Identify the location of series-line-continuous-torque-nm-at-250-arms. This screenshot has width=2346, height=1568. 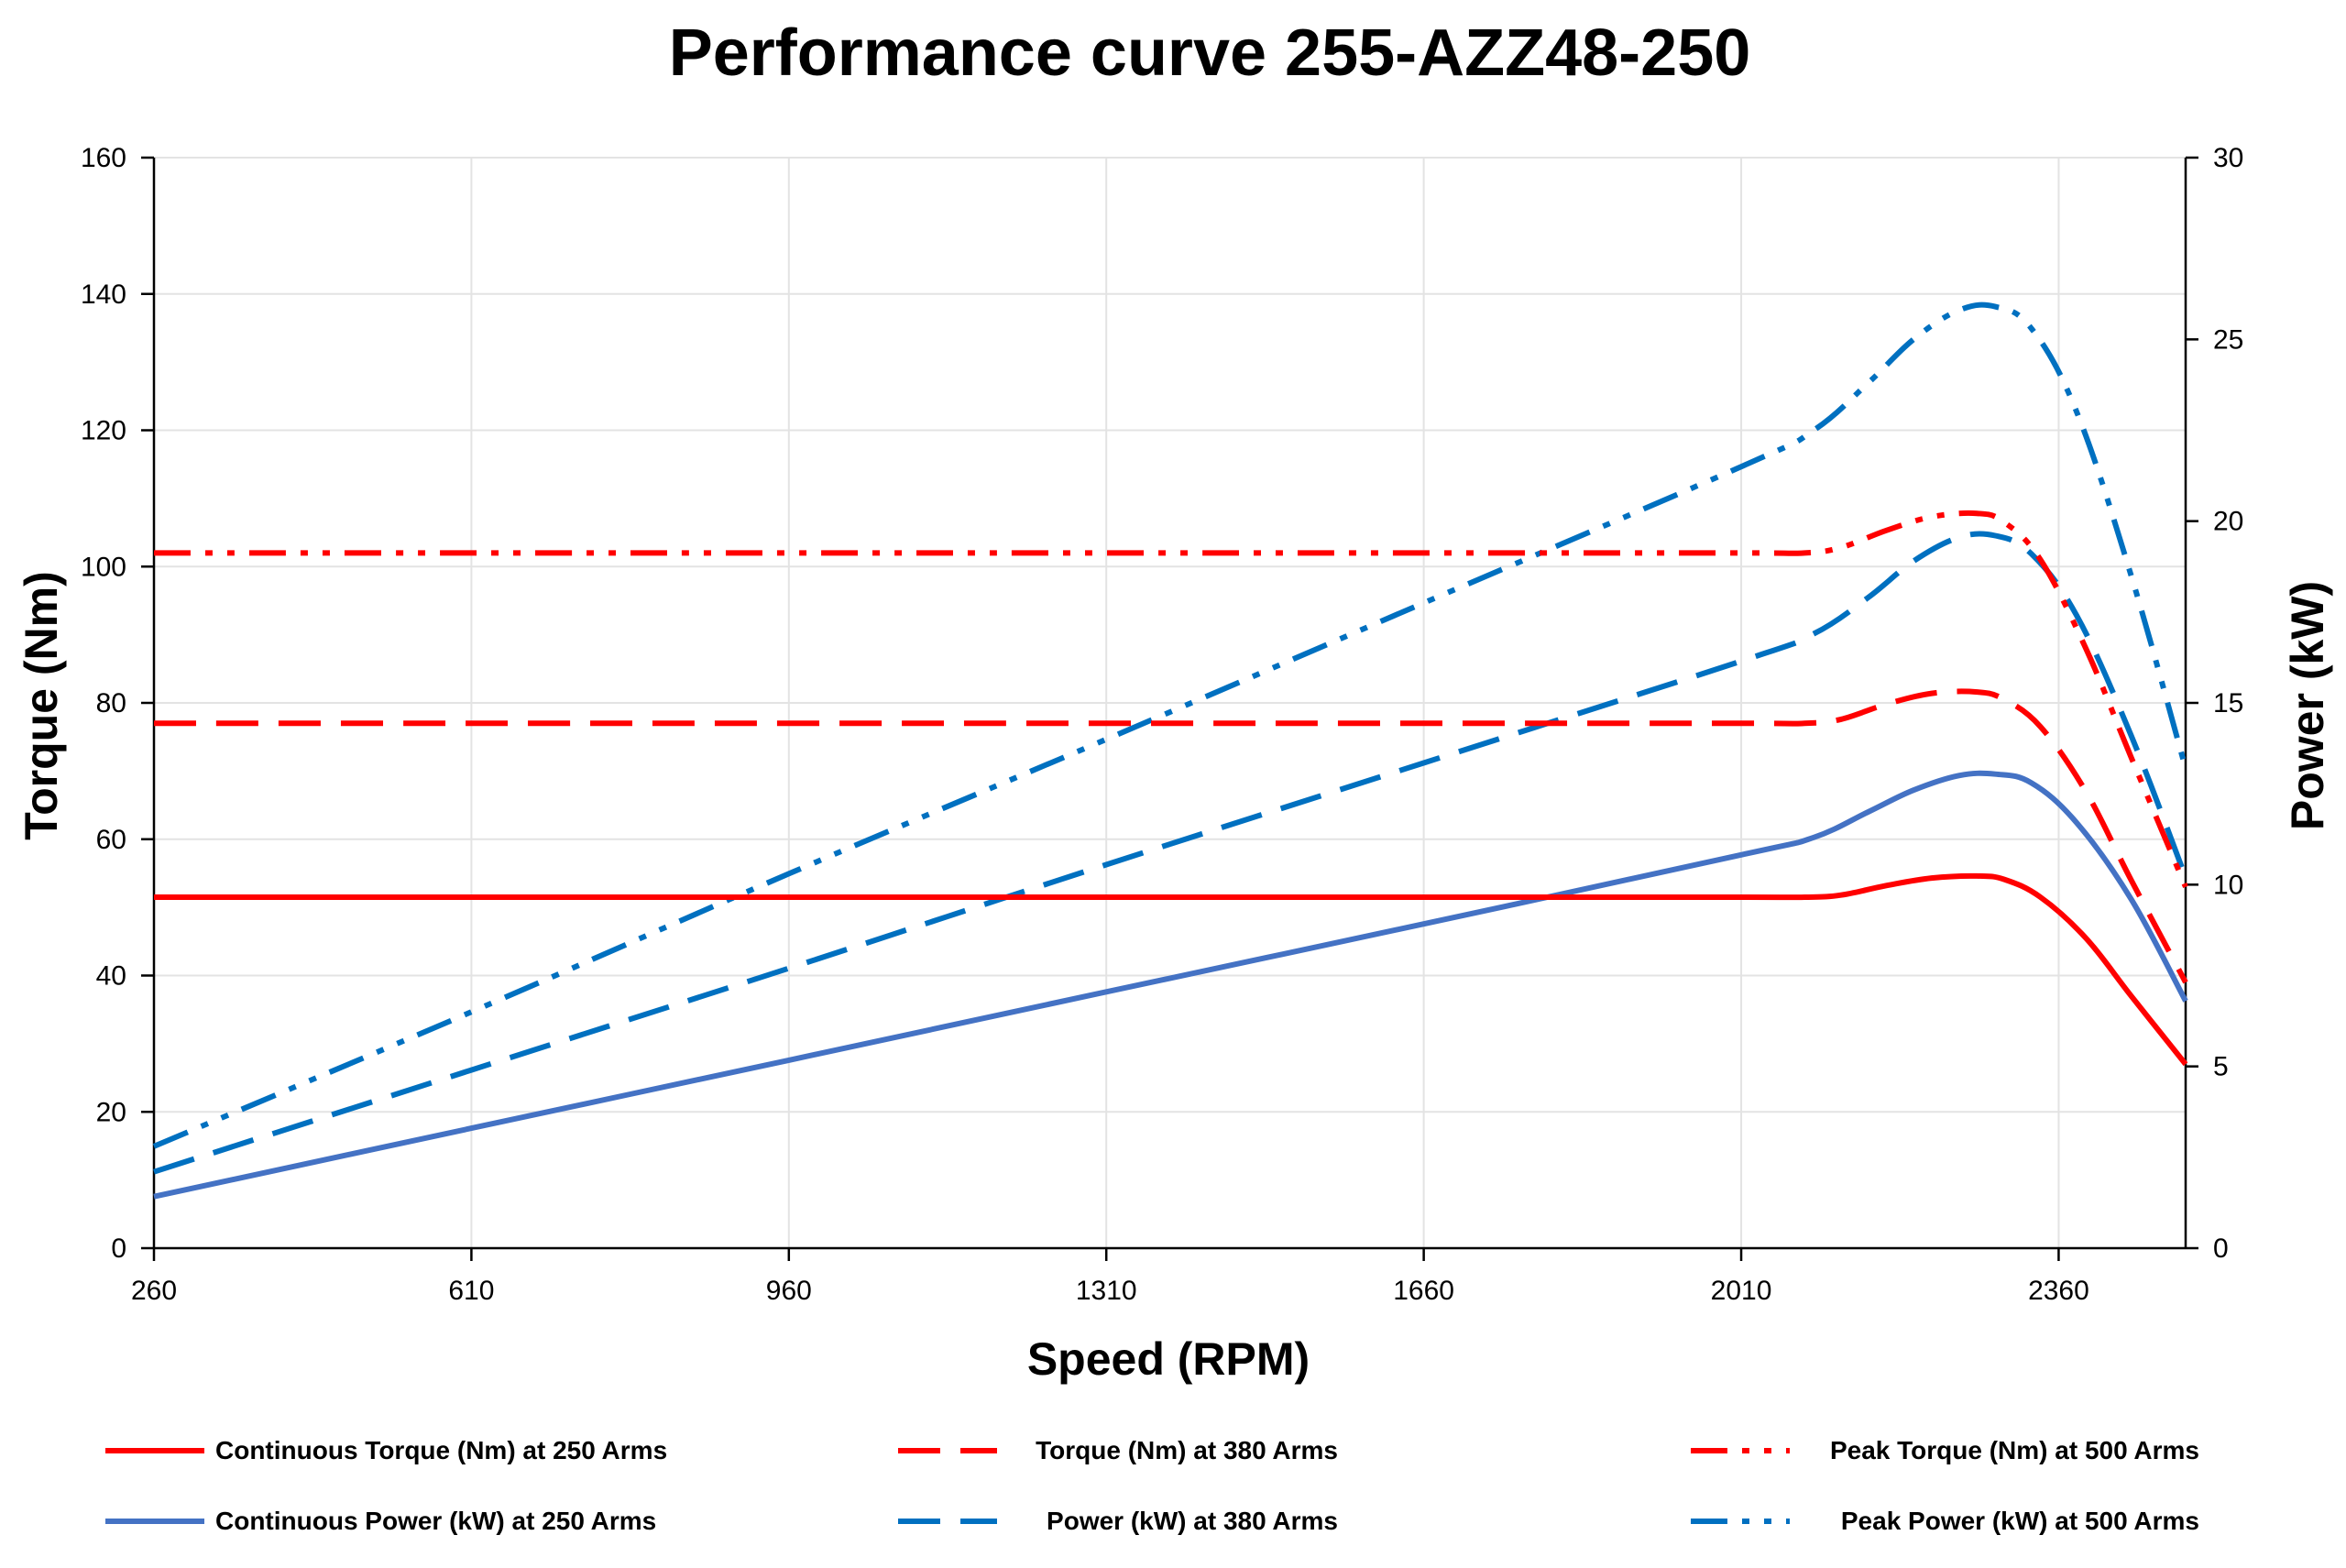
(1171, 969).